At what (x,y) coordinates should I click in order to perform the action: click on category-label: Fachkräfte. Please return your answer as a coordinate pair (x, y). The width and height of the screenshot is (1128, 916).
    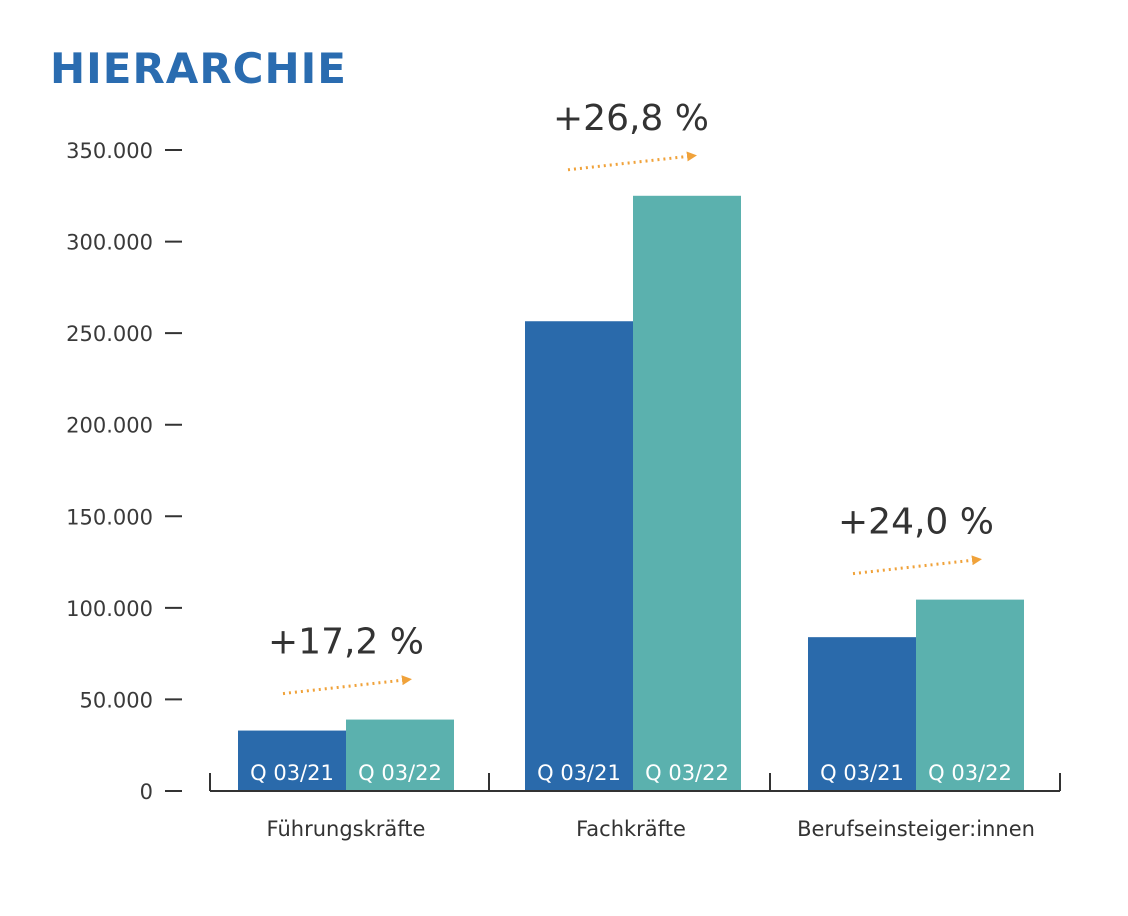
    Looking at the image, I should click on (631, 829).